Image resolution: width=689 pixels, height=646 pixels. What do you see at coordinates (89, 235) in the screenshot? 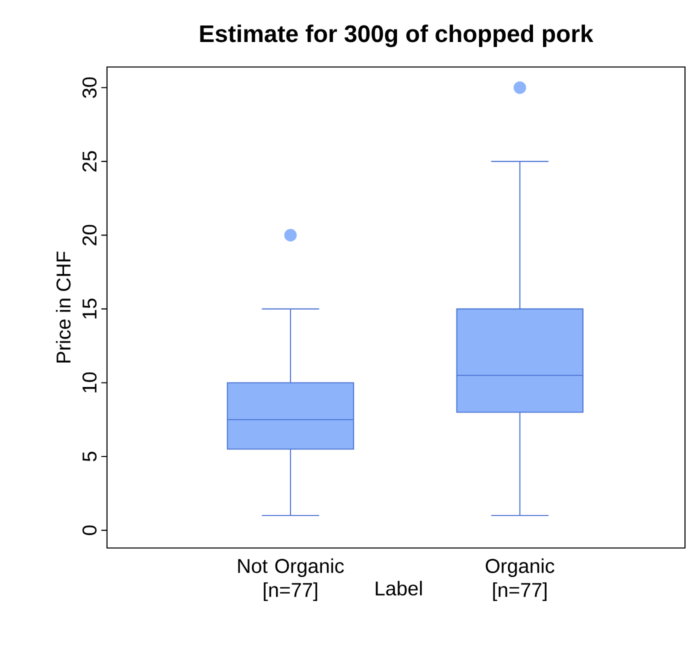
I see `y-tick-label: 20` at bounding box center [89, 235].